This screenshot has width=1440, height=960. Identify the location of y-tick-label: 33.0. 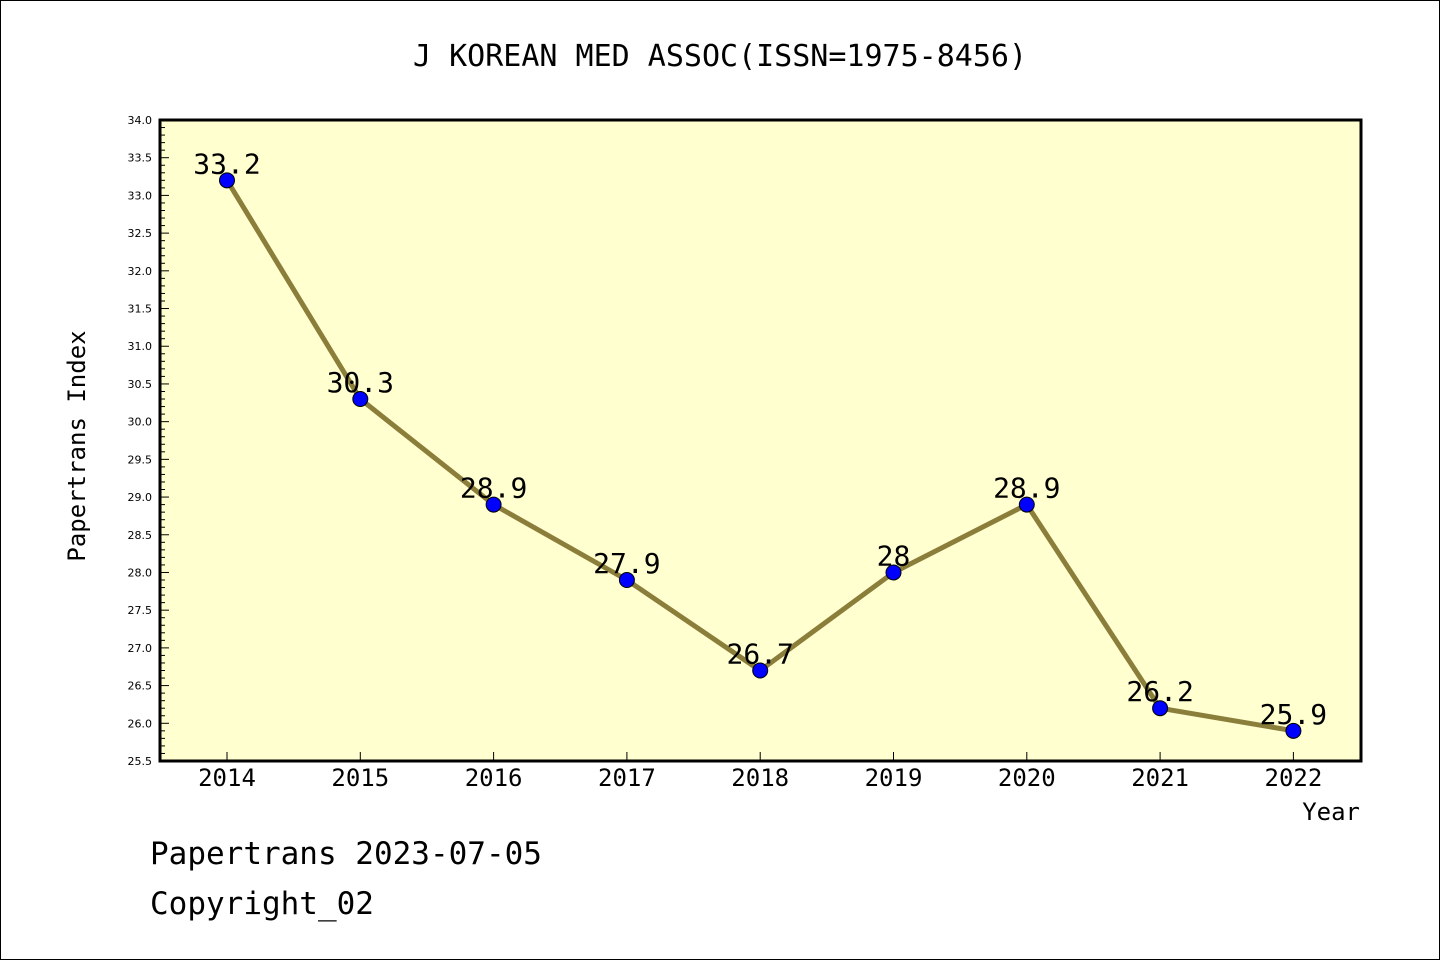
(140, 195).